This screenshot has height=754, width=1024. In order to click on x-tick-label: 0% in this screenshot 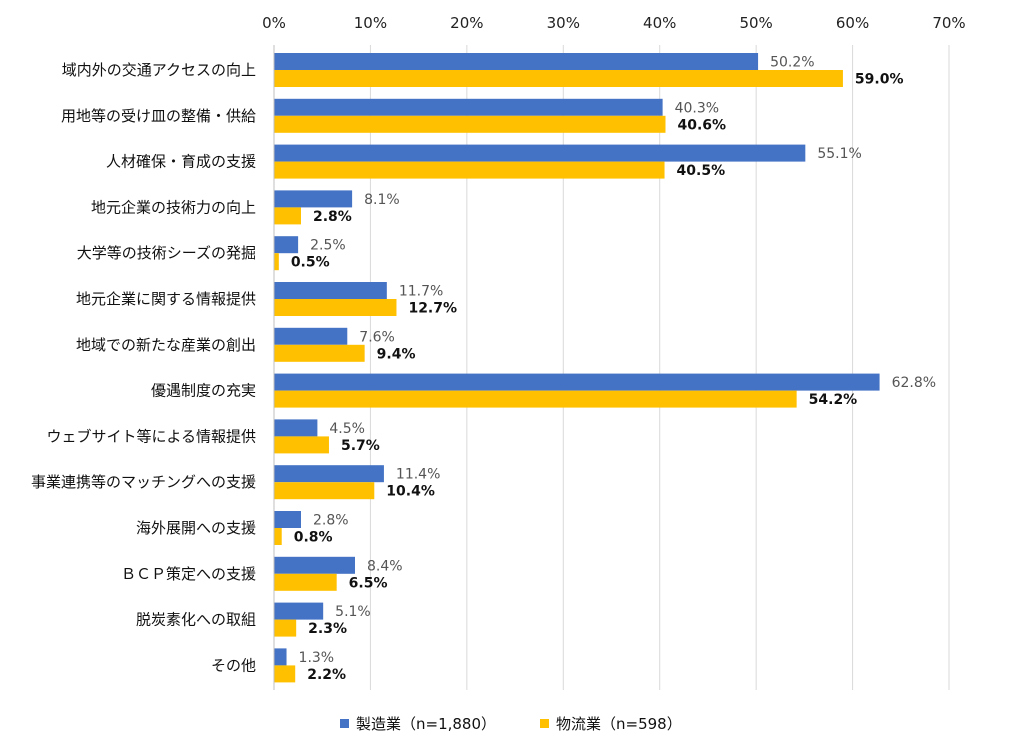, I will do `click(274, 23)`.